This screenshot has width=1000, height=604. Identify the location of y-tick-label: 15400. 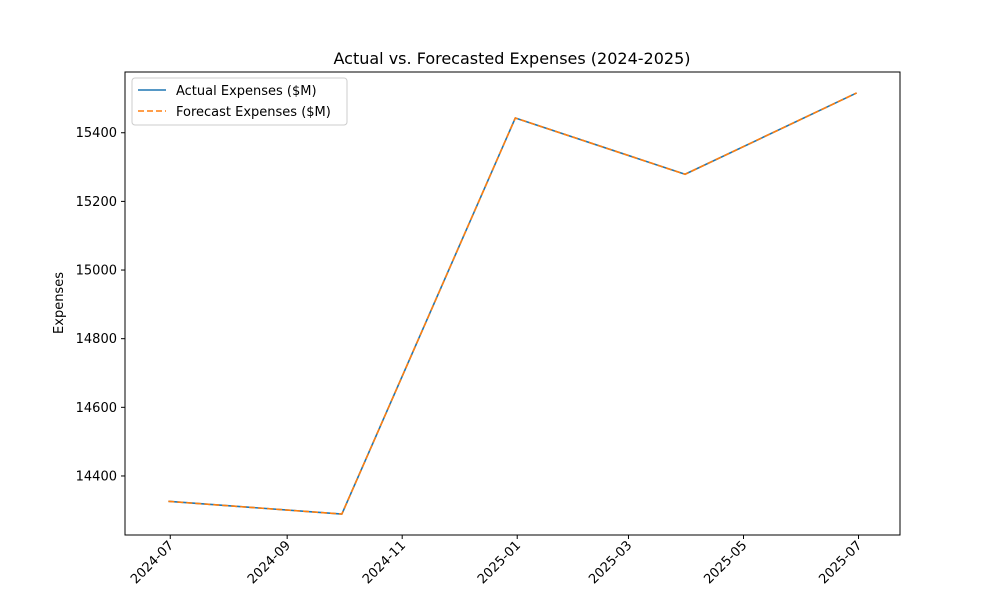
(96, 133).